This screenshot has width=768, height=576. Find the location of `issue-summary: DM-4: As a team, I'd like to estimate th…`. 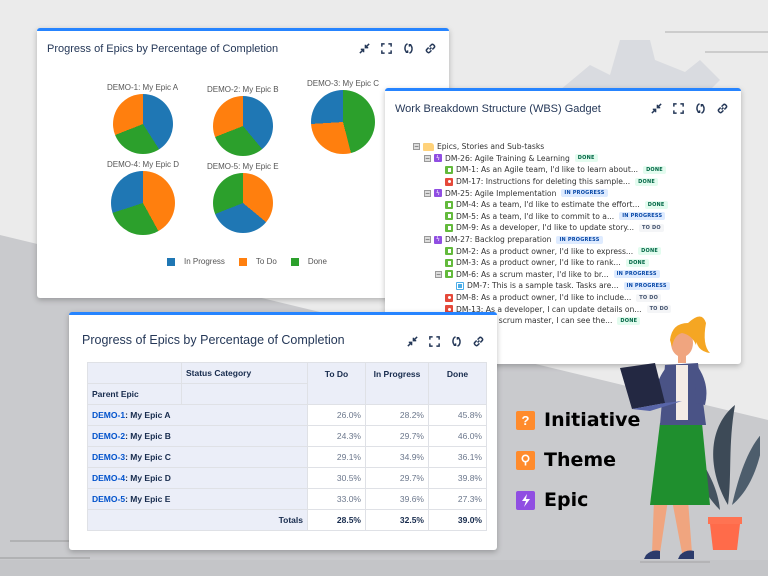

issue-summary: DM-4: As a team, I'd like to estimate th… is located at coordinates (548, 205).